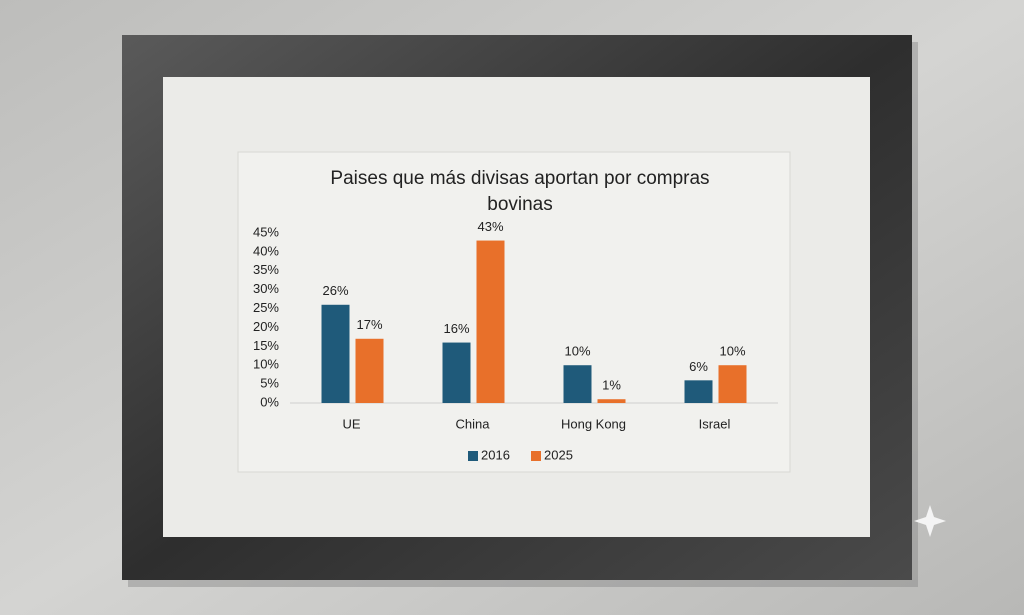 This screenshot has width=1024, height=615. Describe the element at coordinates (335, 290) in the screenshot. I see `value-label: 26%` at that location.